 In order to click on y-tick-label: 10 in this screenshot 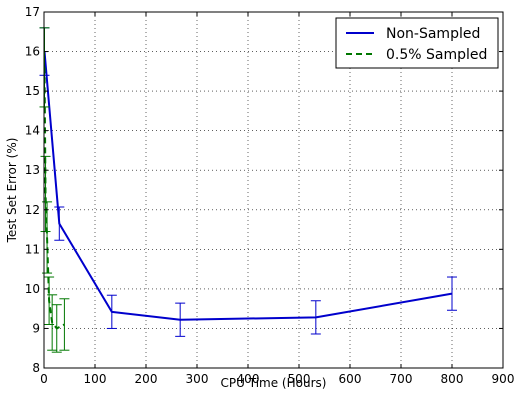, I will do `click(32, 289)`.